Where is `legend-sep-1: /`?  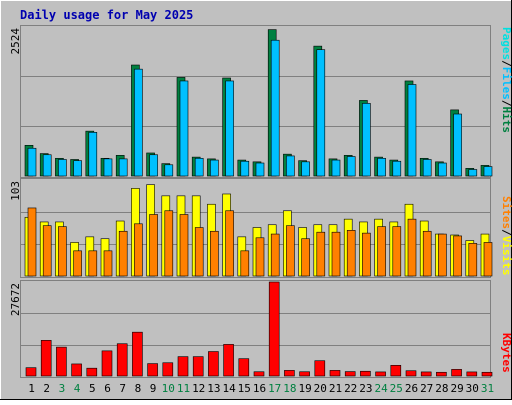 legend-sep-1: / is located at coordinates (506, 63).